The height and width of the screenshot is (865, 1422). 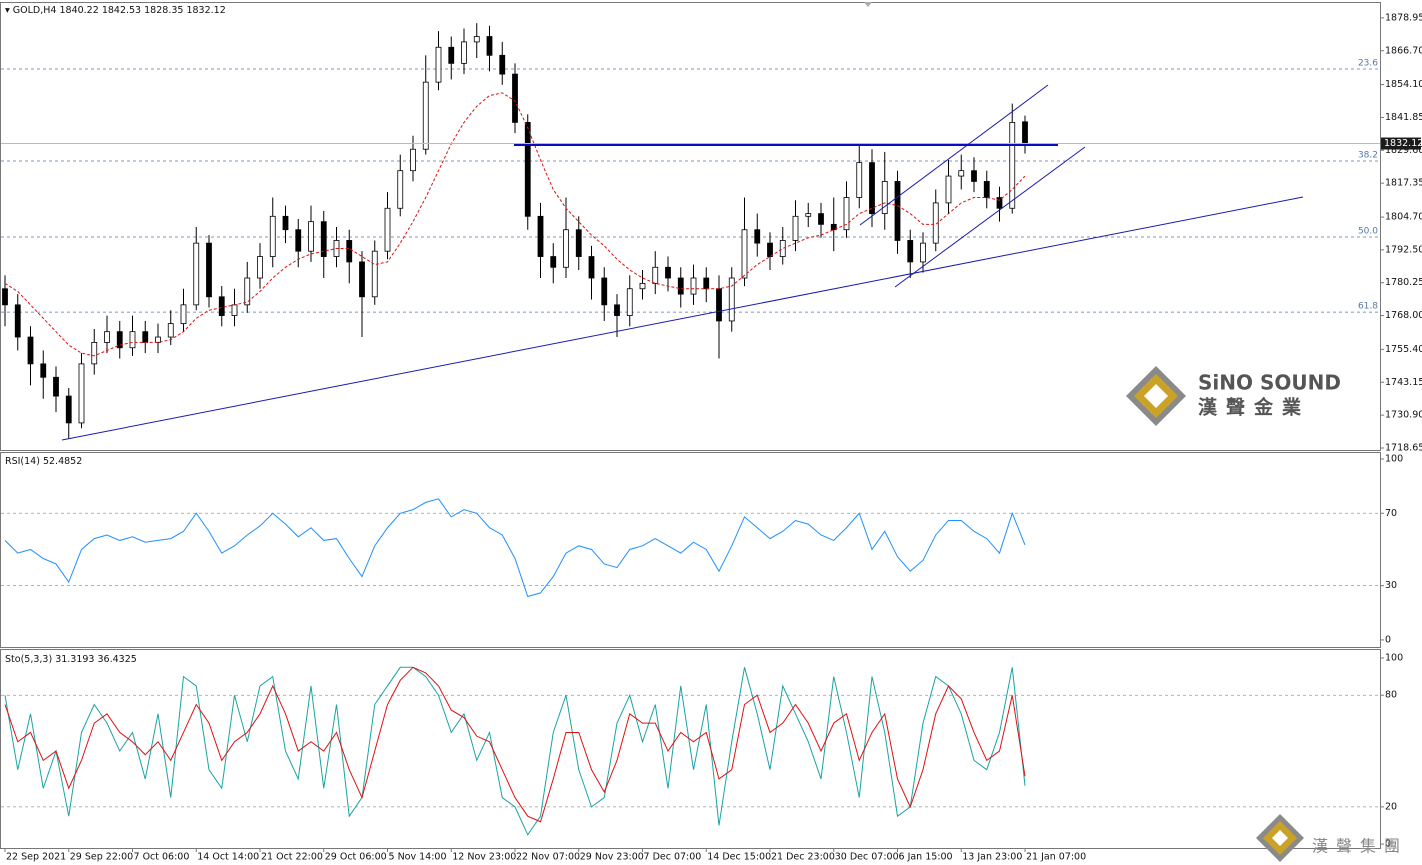 What do you see at coordinates (1403, 282) in the screenshot?
I see `y-tick-label: 1780.25` at bounding box center [1403, 282].